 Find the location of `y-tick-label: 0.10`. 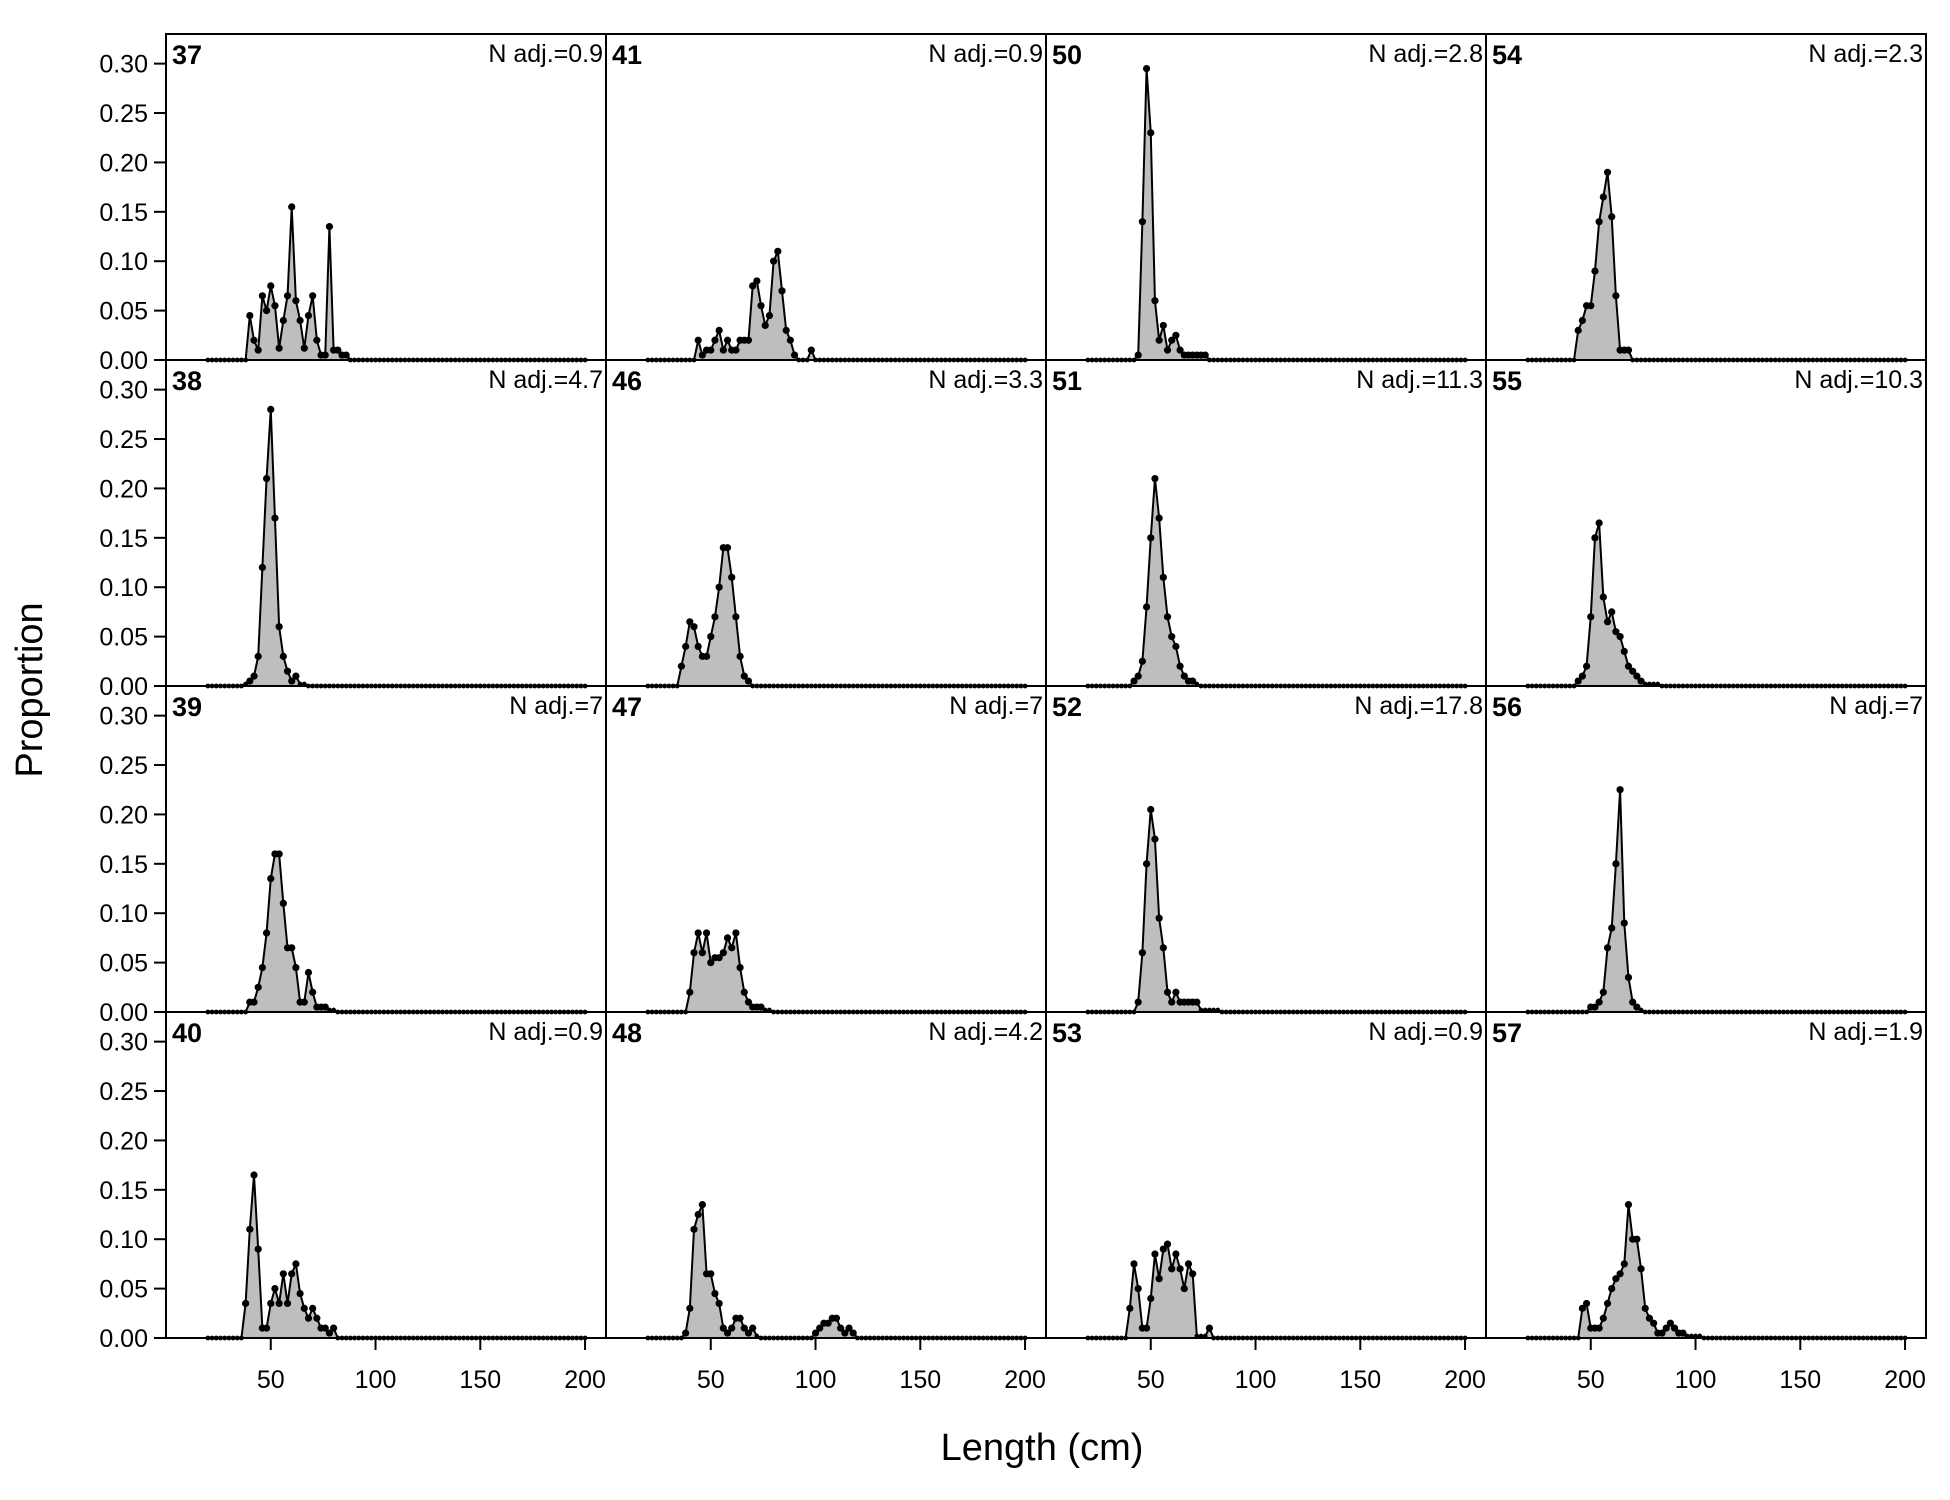

y-tick-label: 0.10 is located at coordinates (123, 914).